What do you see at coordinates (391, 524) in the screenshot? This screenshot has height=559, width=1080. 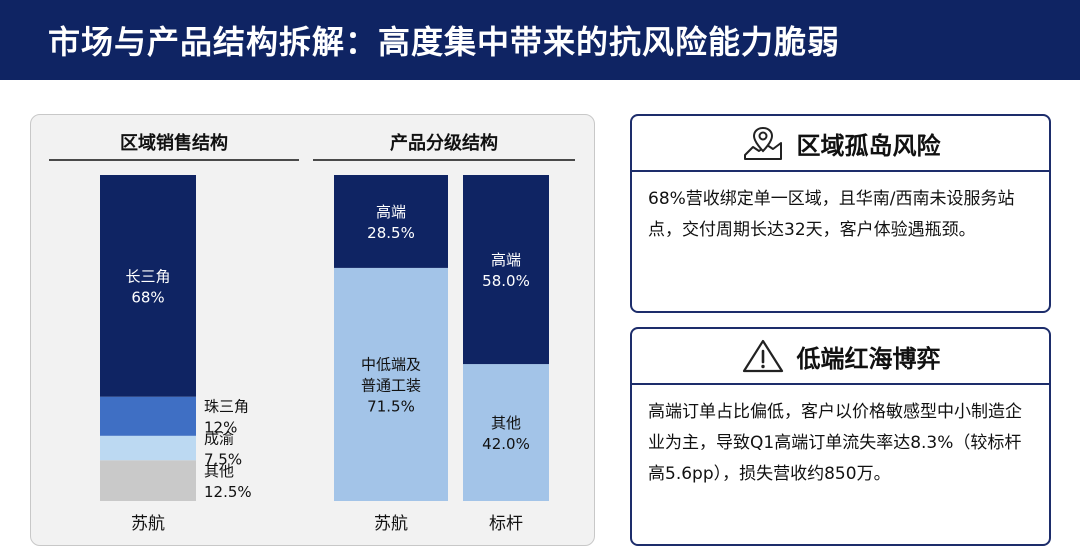 I see `category-label-0: 苏航` at bounding box center [391, 524].